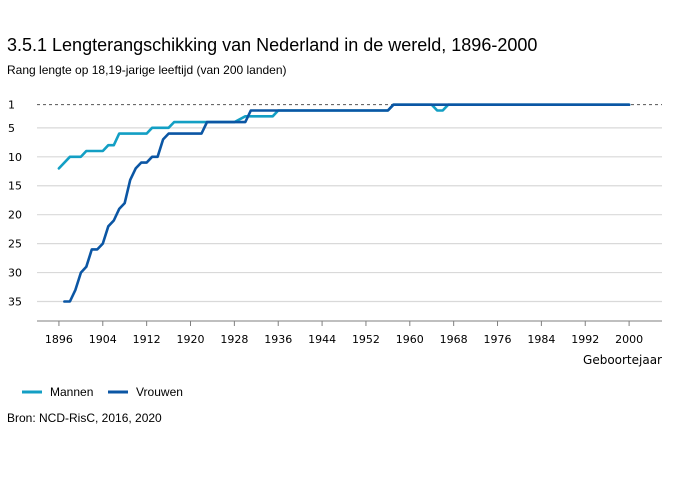 This screenshot has width=700, height=486. What do you see at coordinates (15, 302) in the screenshot?
I see `y-tick-label: 35` at bounding box center [15, 302].